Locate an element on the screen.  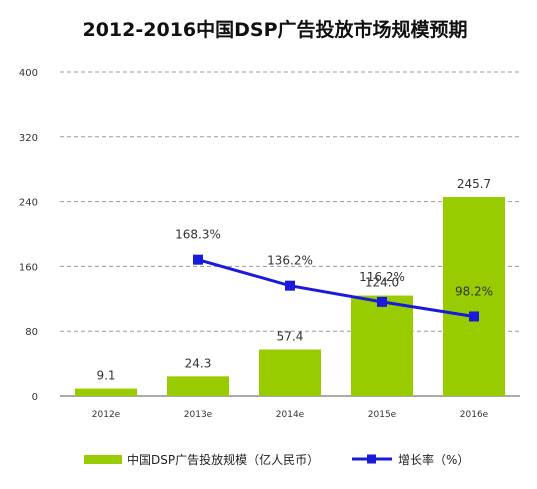
bar-data-label: 57.4 is located at coordinates (290, 337).